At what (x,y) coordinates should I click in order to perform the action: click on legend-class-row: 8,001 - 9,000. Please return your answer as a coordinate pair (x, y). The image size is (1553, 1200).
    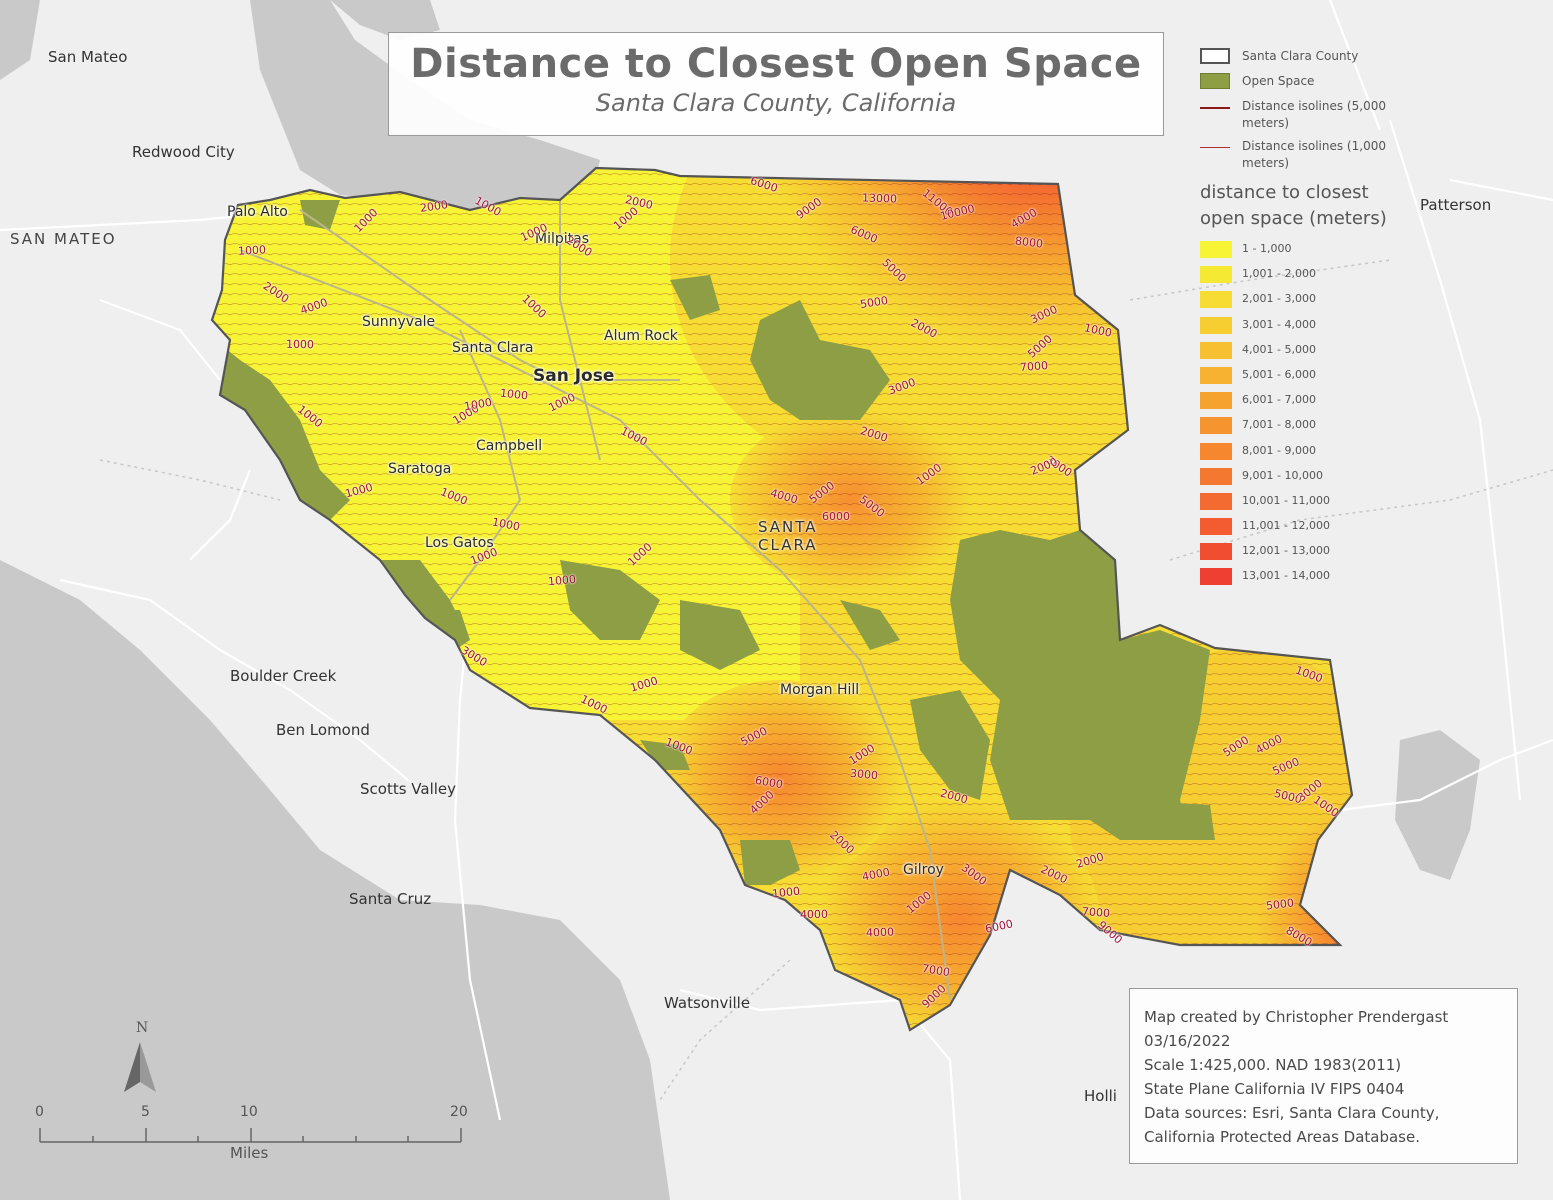
    Looking at the image, I should click on (1308, 452).